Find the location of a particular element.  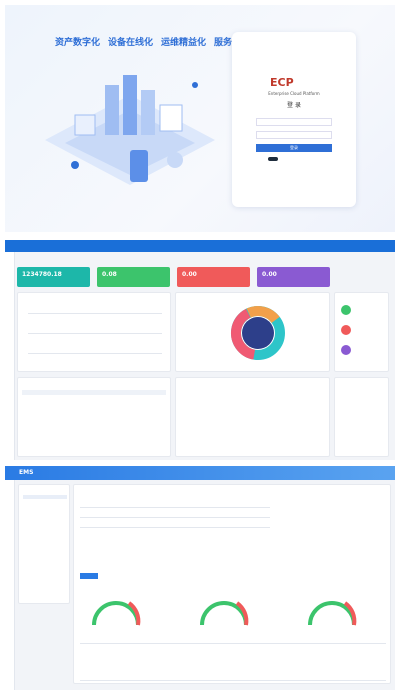

slogan: 设备在线化 is located at coordinates (131, 43).